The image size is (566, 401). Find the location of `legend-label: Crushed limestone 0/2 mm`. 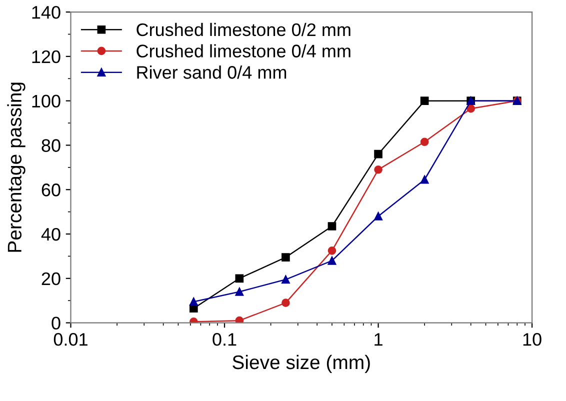

legend-label: Crushed limestone 0/2 mm is located at coordinates (243, 29).